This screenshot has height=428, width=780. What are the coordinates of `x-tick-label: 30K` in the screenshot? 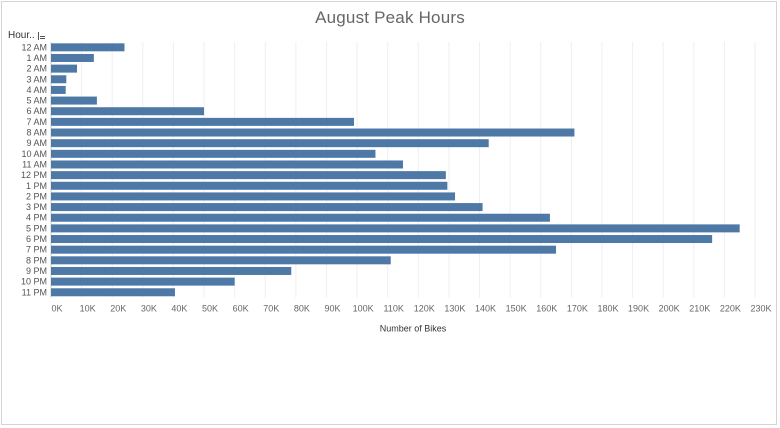 It's located at (149, 309).